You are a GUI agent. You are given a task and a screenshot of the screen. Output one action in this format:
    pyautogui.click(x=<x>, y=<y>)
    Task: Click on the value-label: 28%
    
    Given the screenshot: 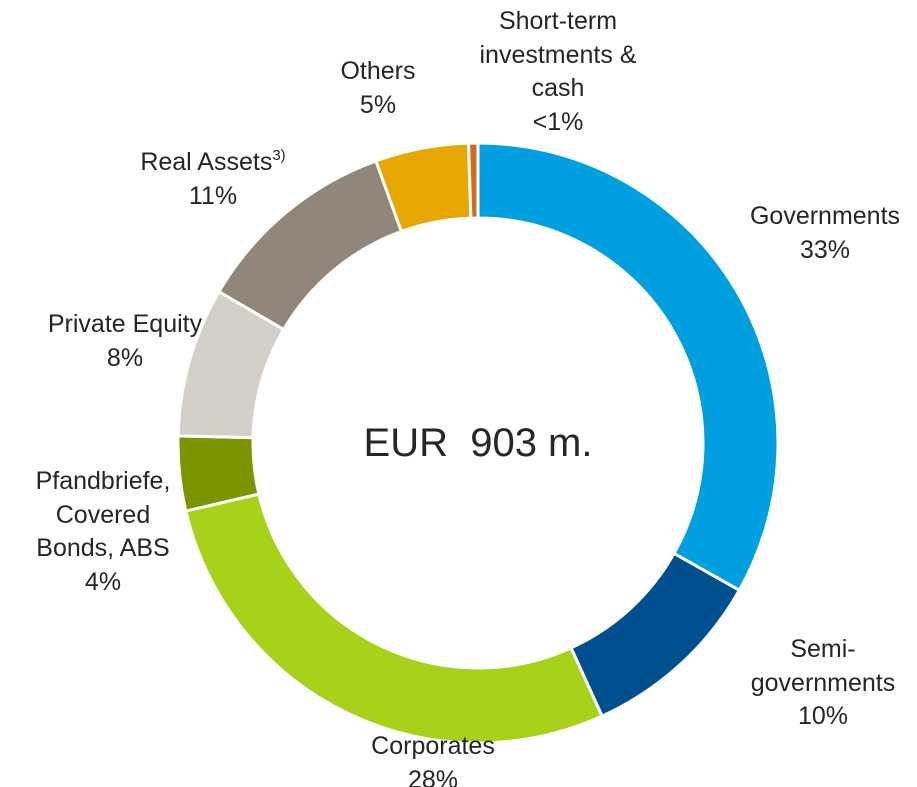 What is the action you would take?
    pyautogui.click(x=433, y=776)
    